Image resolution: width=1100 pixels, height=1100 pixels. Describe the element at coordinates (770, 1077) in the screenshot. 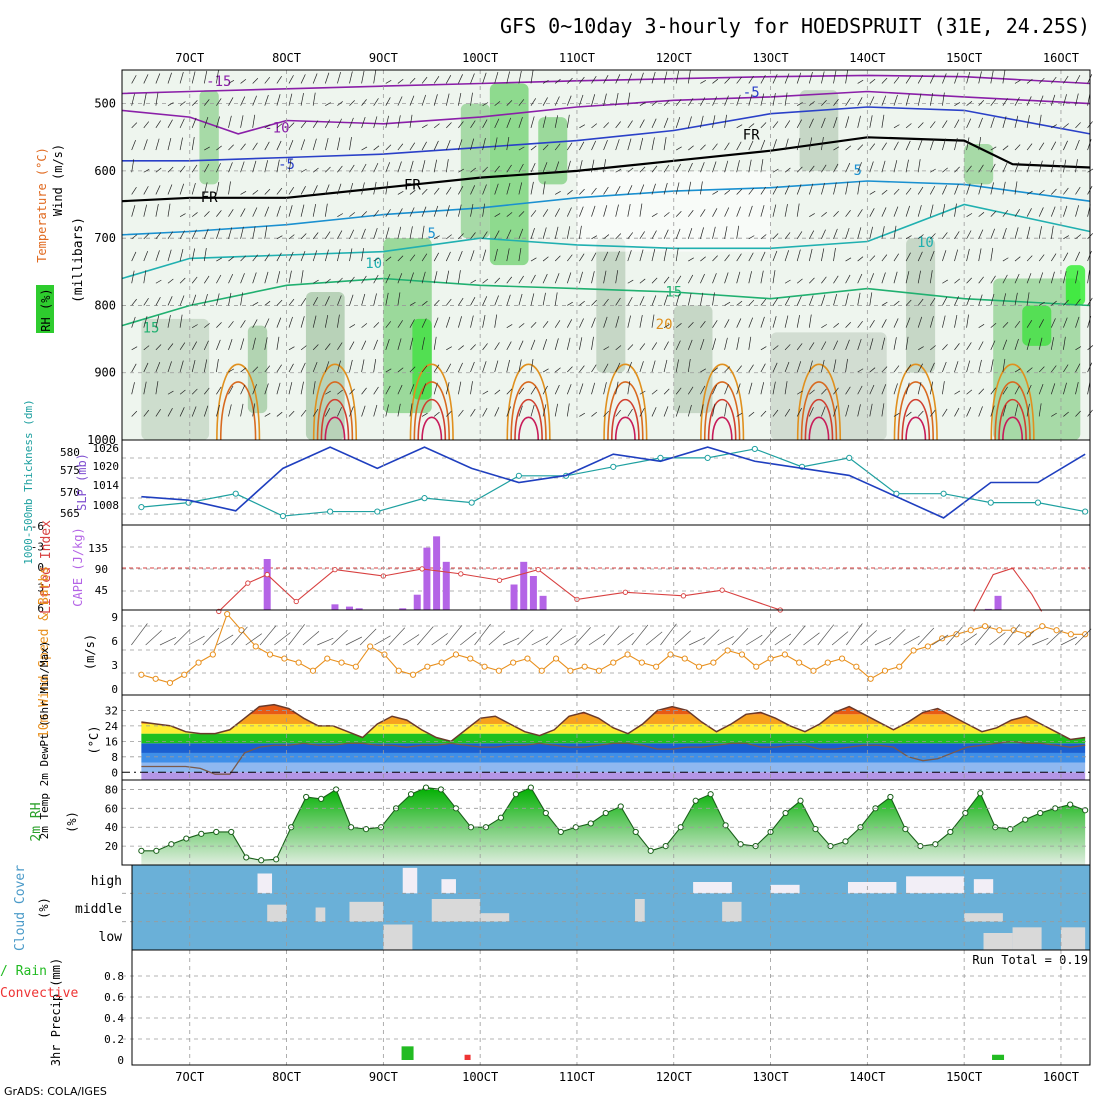

I see `time-label-bottom: 13OCT` at that location.